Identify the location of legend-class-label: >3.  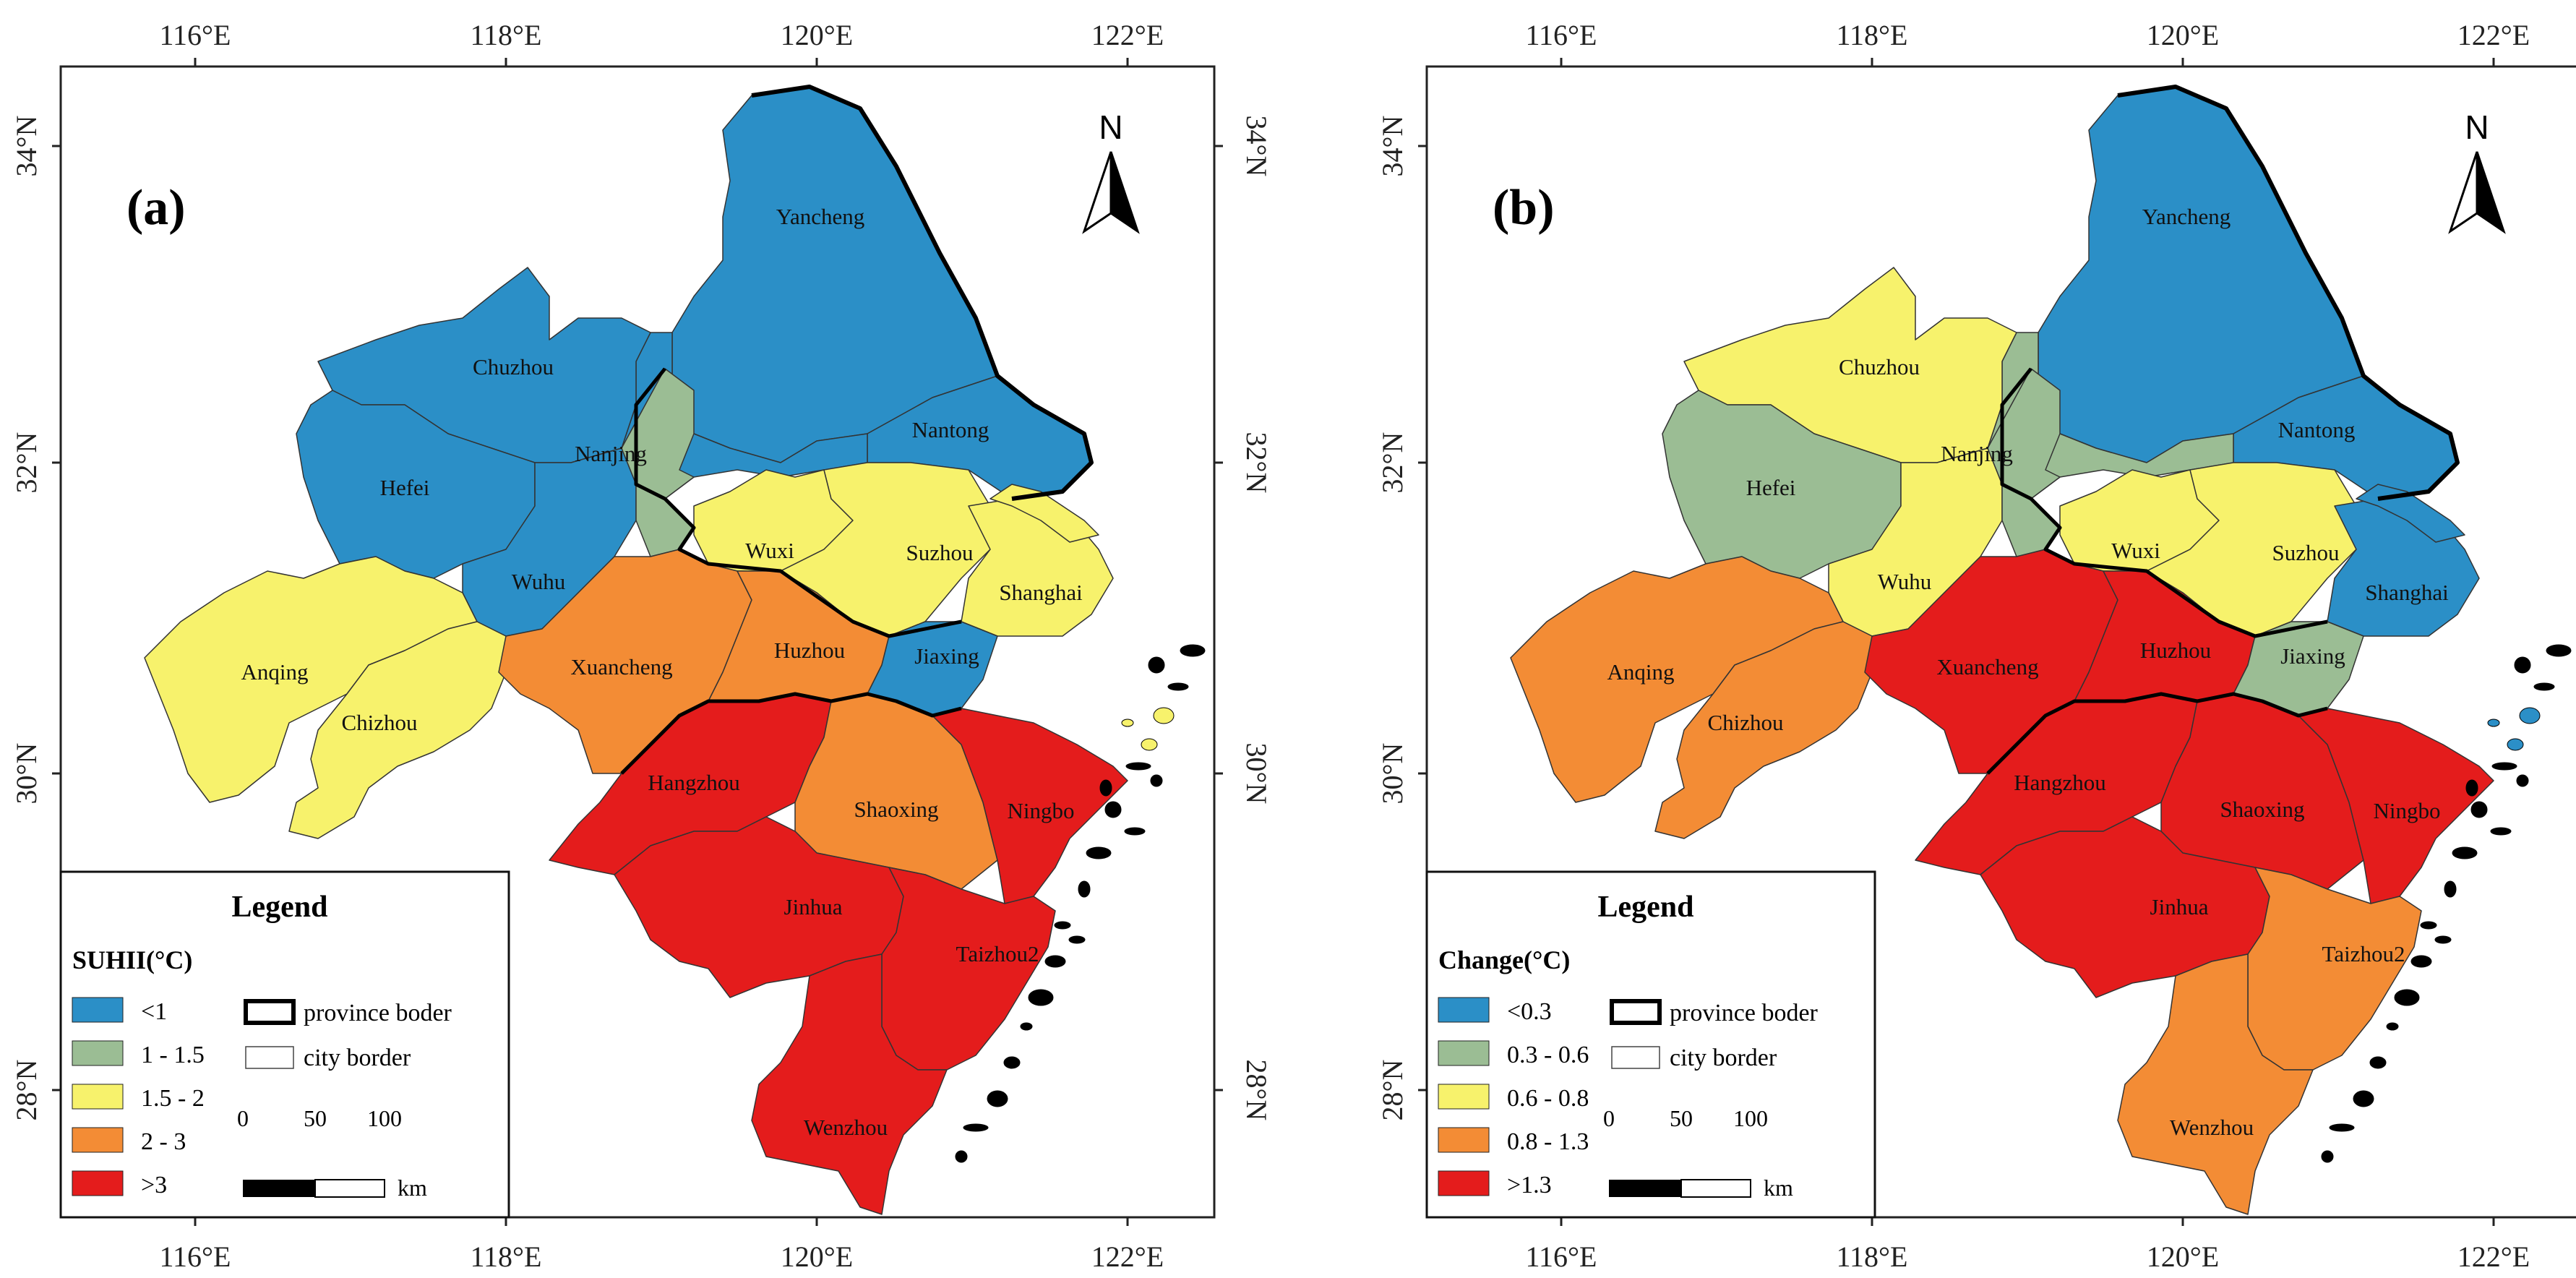
(154, 1185).